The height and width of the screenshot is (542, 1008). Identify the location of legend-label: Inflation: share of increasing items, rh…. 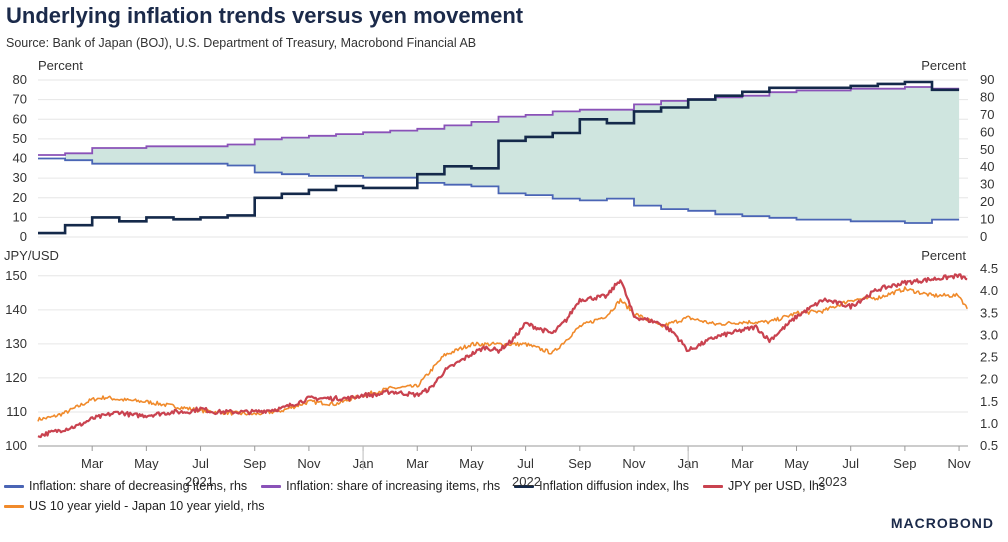
(393, 486).